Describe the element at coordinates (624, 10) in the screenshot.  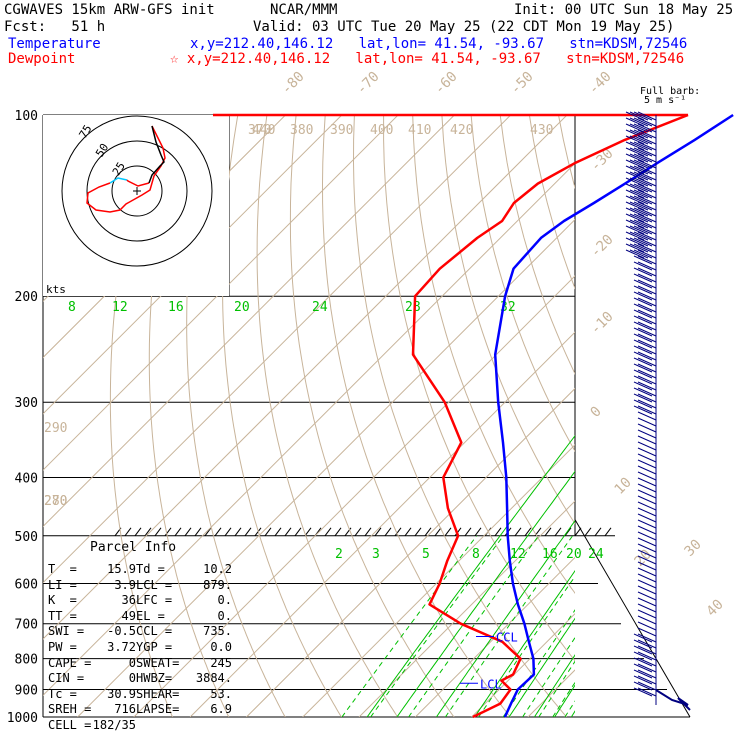
I see `init-time: Init: 00 UTC Sun 18 May 25` at that location.